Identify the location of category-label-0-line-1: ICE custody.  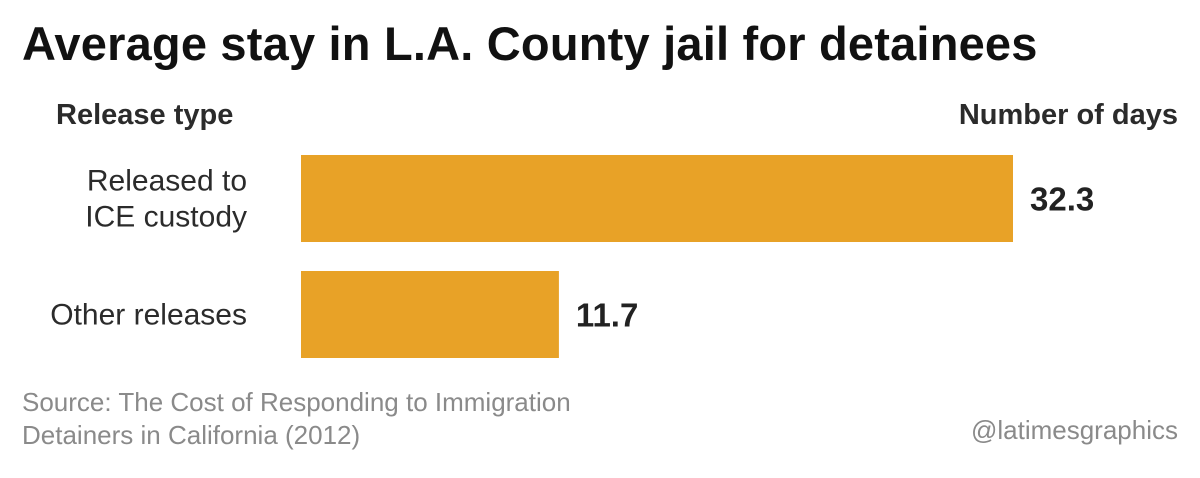
(166, 217).